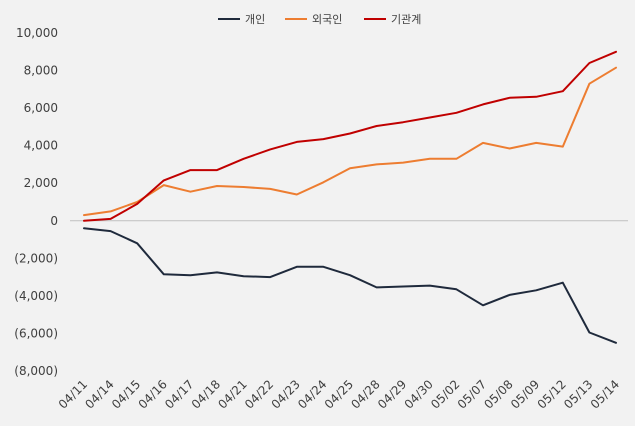 Image resolution: width=635 pixels, height=426 pixels. Describe the element at coordinates (36, 296) in the screenshot. I see `y-tick-label: (4,000)` at that location.